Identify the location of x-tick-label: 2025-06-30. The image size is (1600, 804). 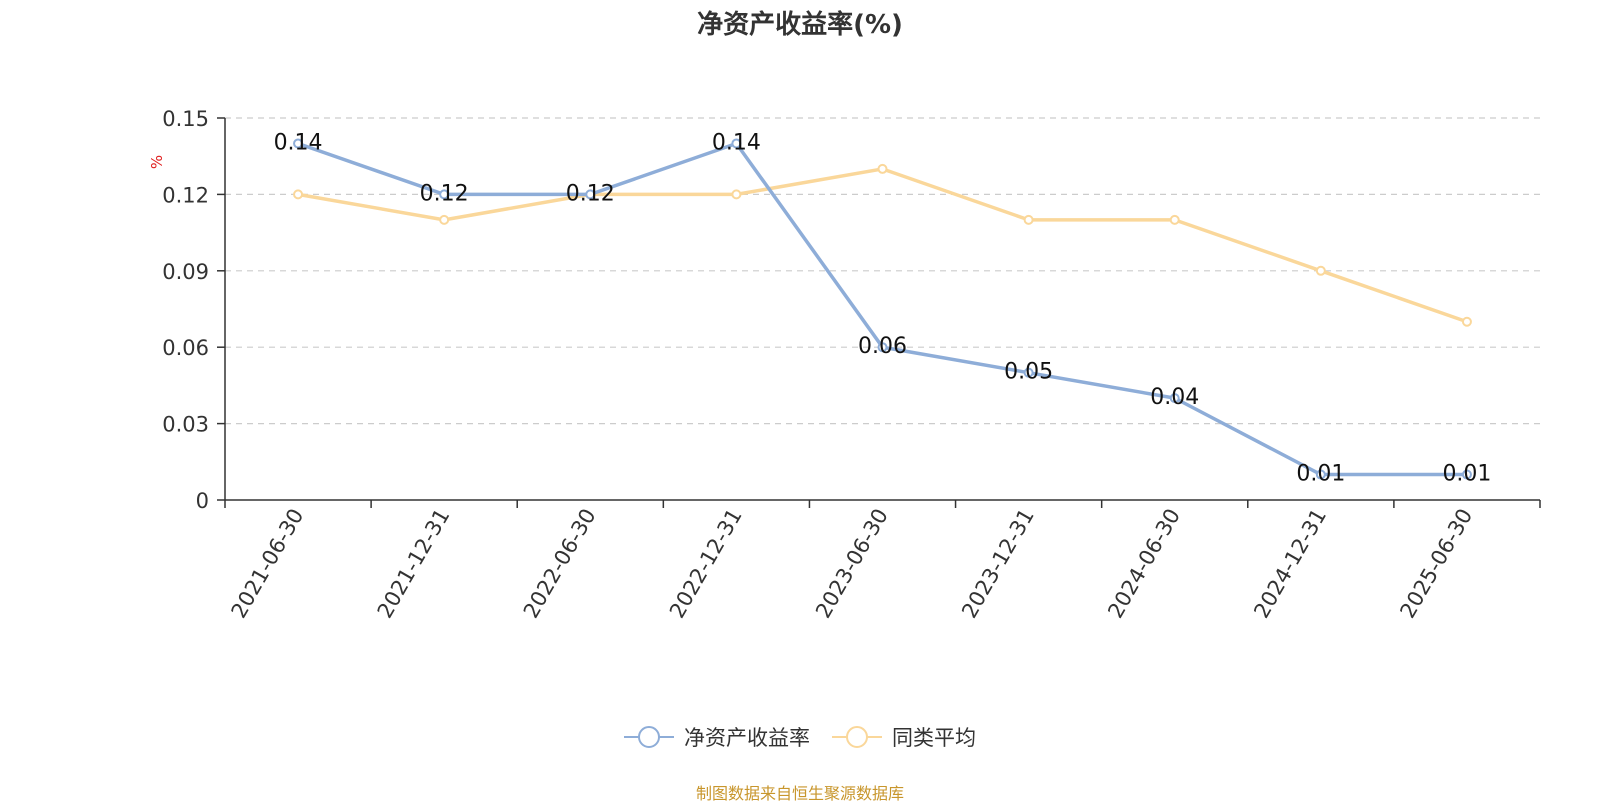
(1436, 564).